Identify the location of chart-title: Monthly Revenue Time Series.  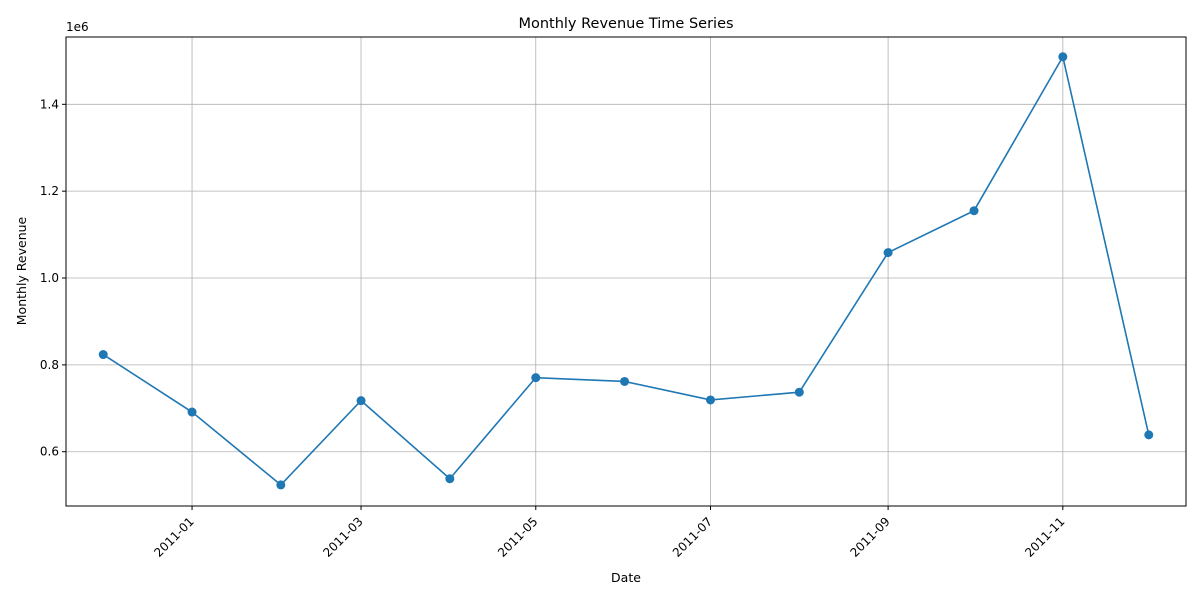
(625, 24).